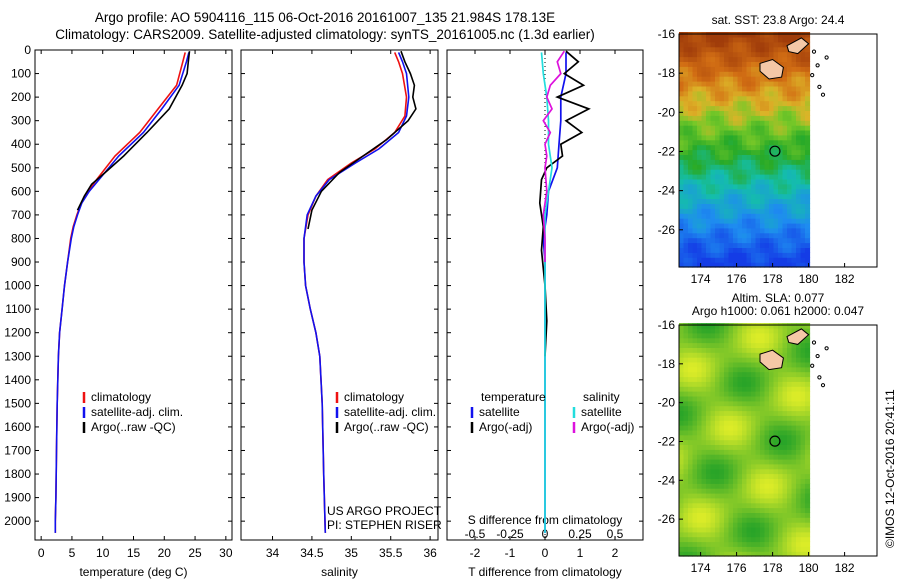 The image size is (900, 580). Describe the element at coordinates (352, 553) in the screenshot. I see `x-tick-label: 35` at that location.